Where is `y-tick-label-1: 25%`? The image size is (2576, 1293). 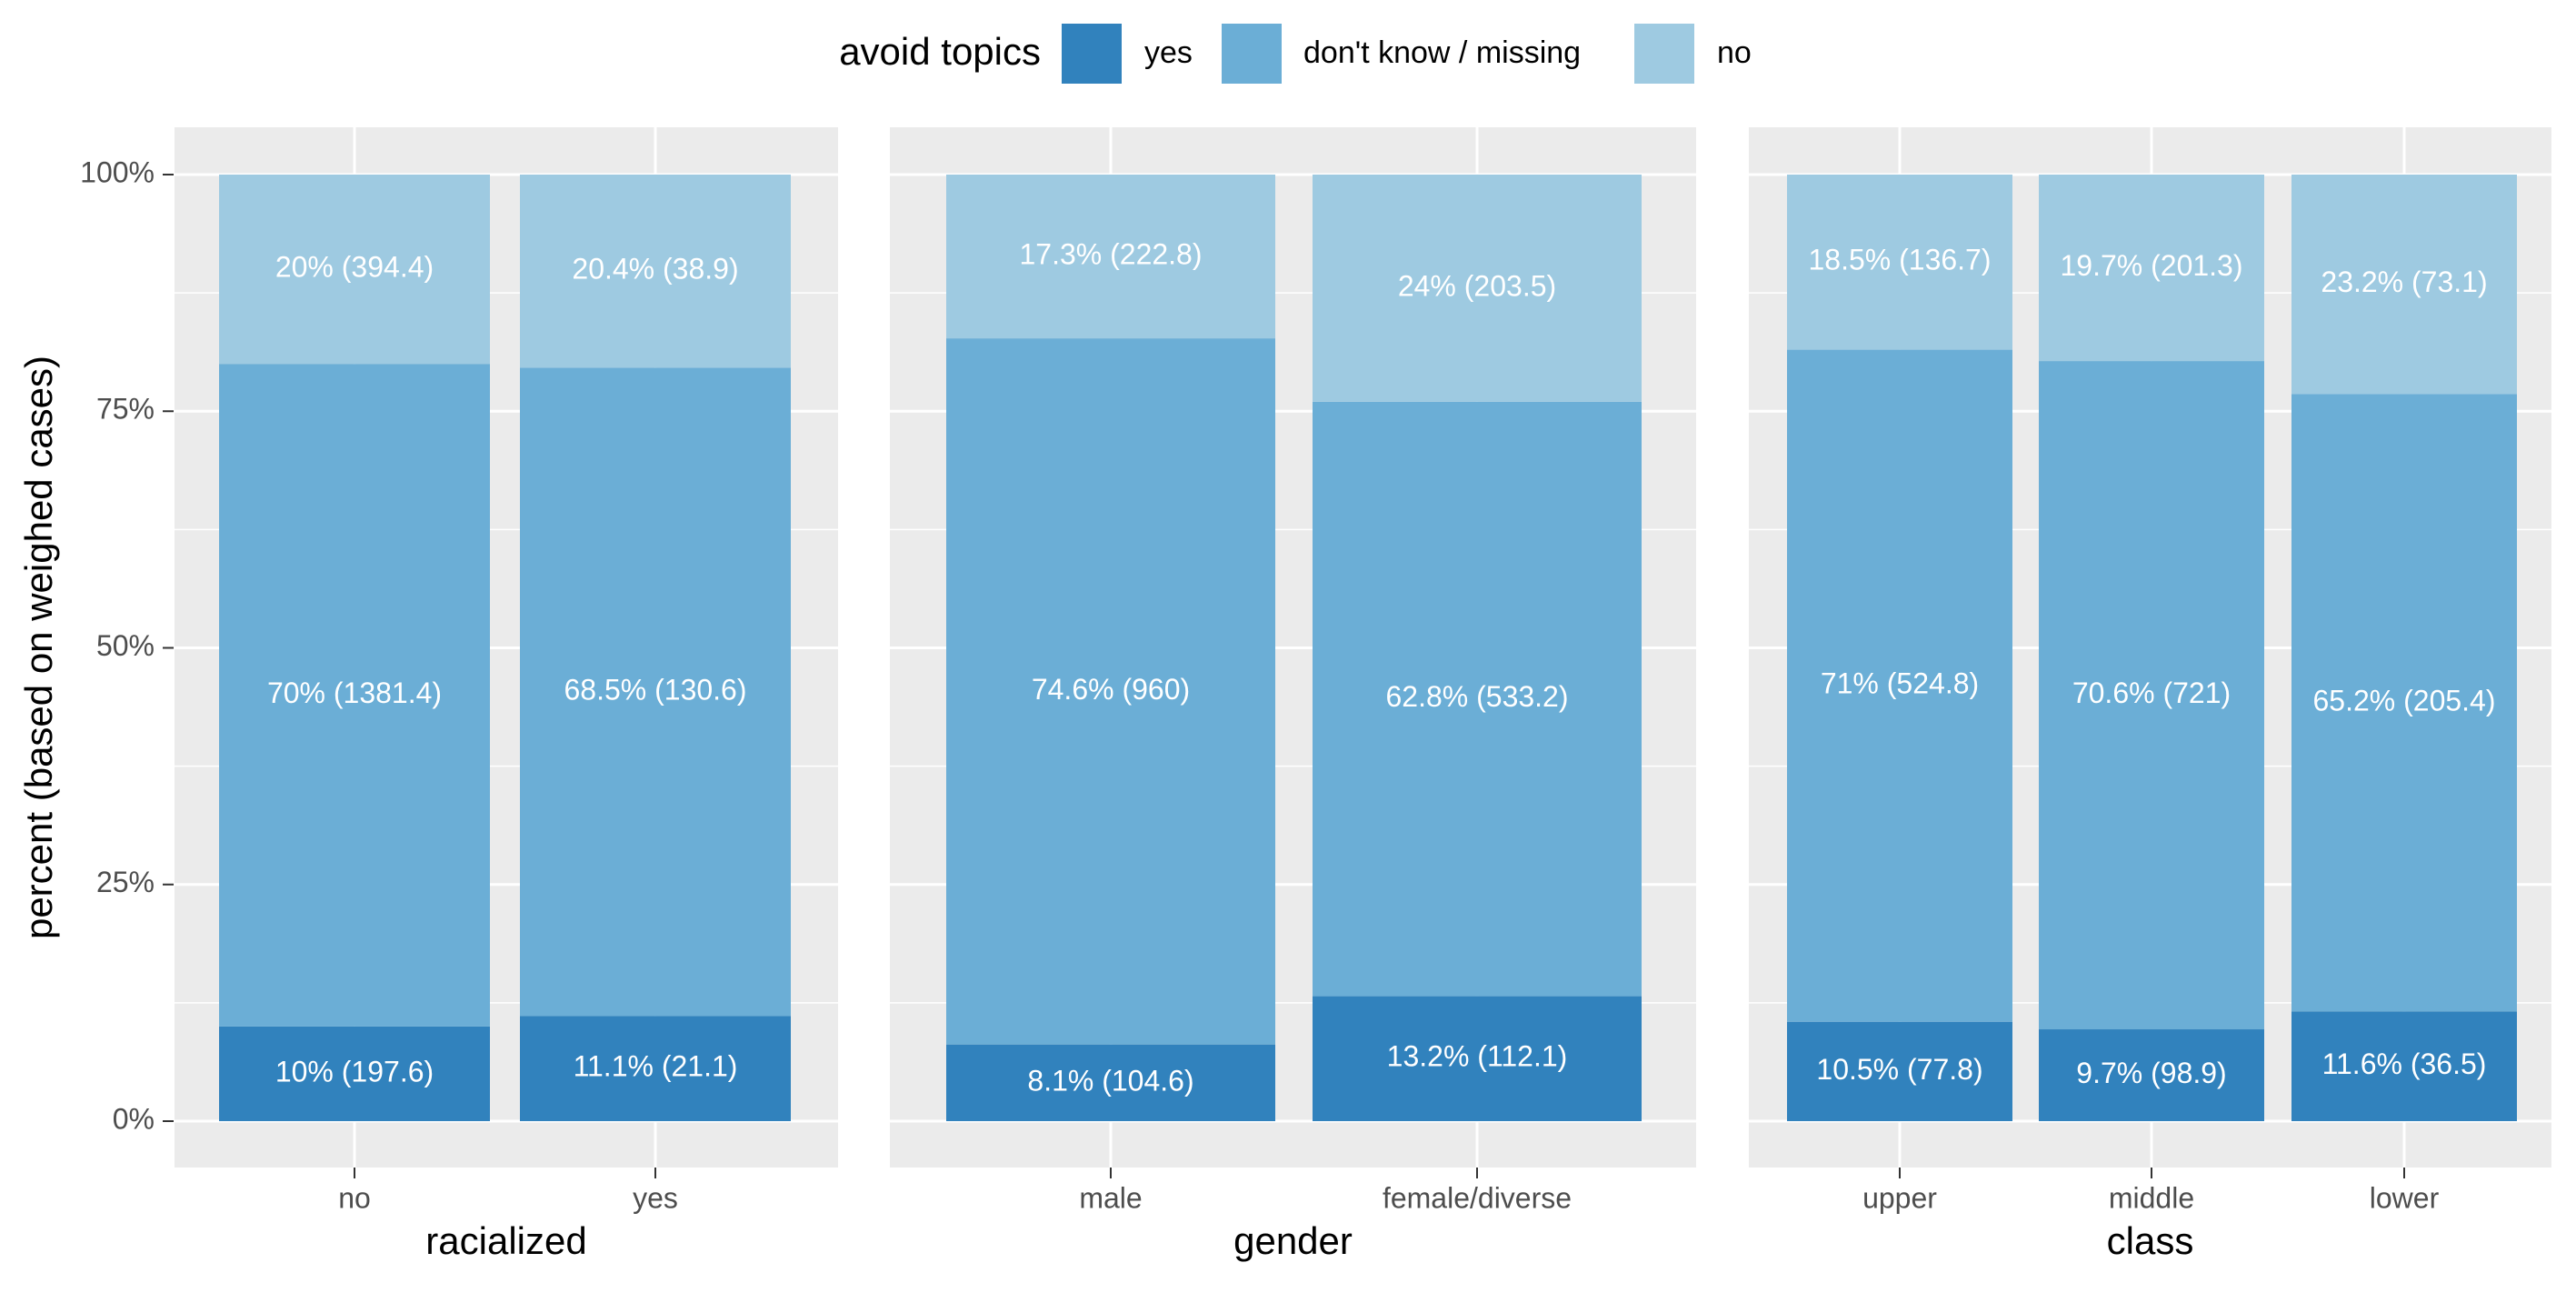
y-tick-label-1: 25% is located at coordinates (125, 882).